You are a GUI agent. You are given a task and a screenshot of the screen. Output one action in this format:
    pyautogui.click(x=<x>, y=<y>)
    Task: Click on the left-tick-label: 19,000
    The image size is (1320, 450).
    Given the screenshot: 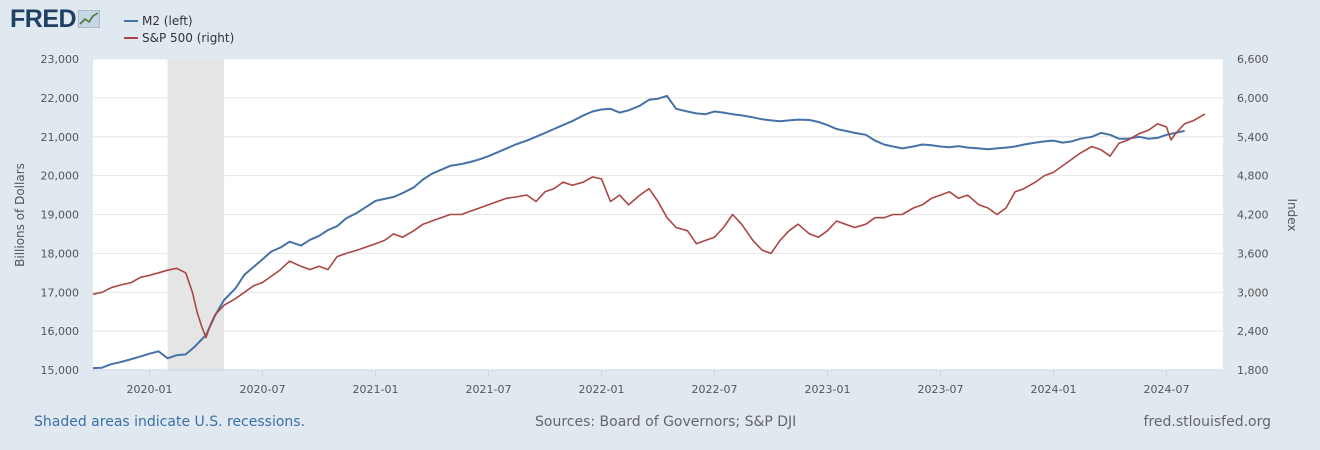 What is the action you would take?
    pyautogui.click(x=60, y=215)
    